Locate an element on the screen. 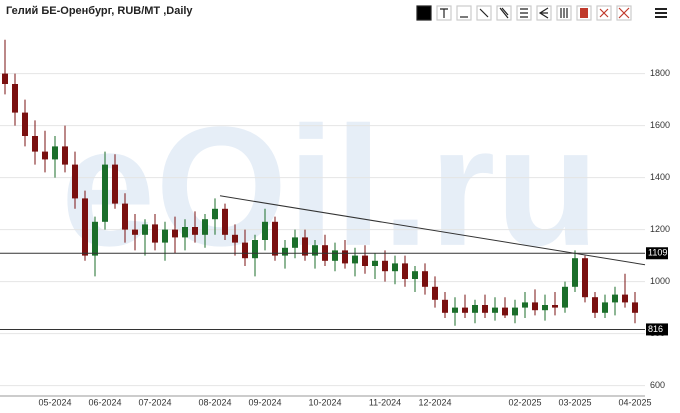 The width and height of the screenshot is (680, 413). chart-title: Гелий БЕ-Оренбург, RUB/MT ,Daily is located at coordinates (99, 11).